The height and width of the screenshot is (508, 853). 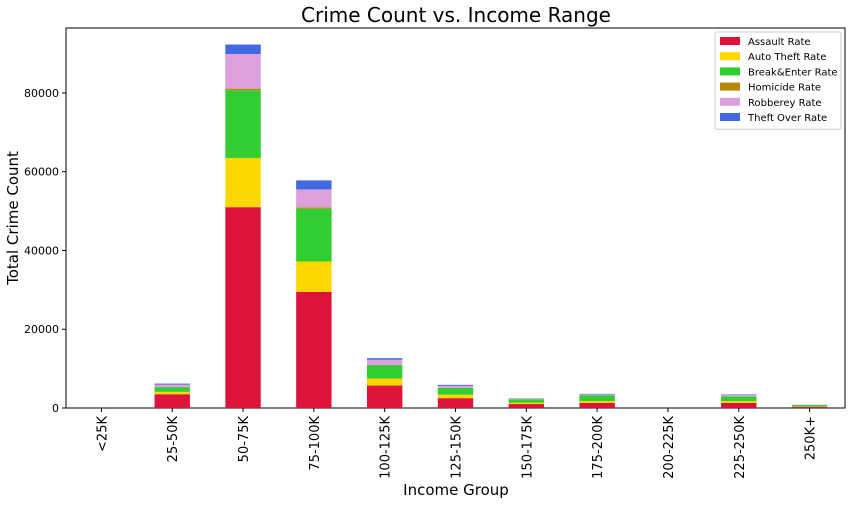 I want to click on x-tick-label: 200-225K, so click(x=669, y=447).